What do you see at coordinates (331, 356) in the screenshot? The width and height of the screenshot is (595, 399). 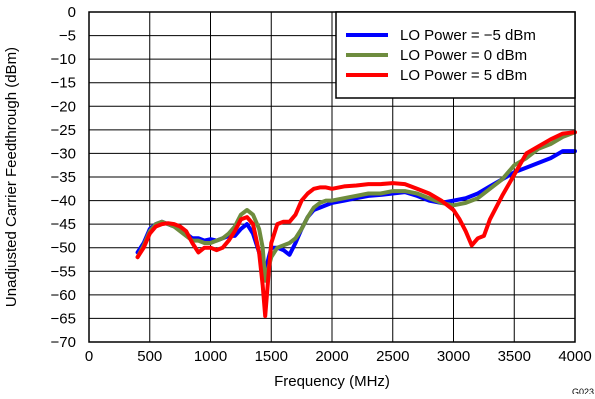 I see `x-tick-label: 2000` at bounding box center [331, 356].